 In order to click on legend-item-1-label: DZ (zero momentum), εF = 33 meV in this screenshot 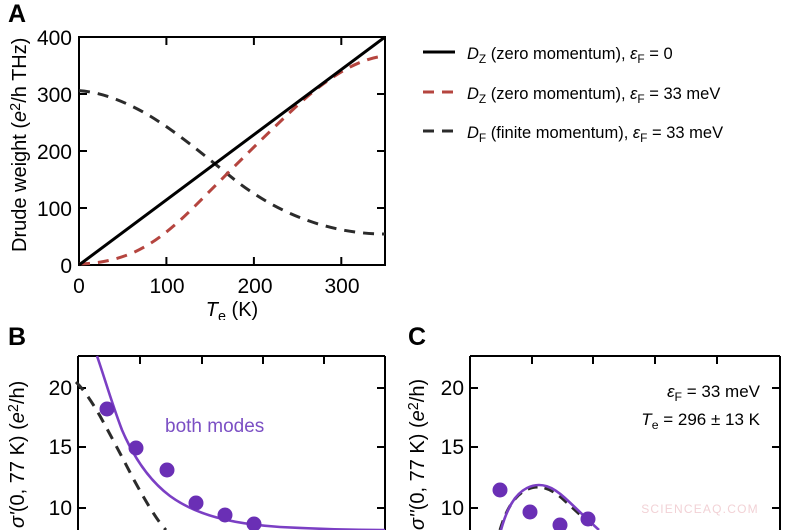, I will do `click(593, 95)`.